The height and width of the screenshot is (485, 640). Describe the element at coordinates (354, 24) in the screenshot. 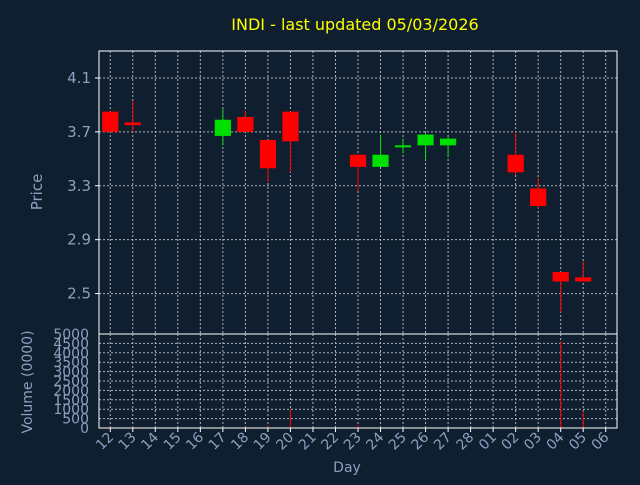

I see `chart-title: INDI - last updated 05/03/2026` at that location.